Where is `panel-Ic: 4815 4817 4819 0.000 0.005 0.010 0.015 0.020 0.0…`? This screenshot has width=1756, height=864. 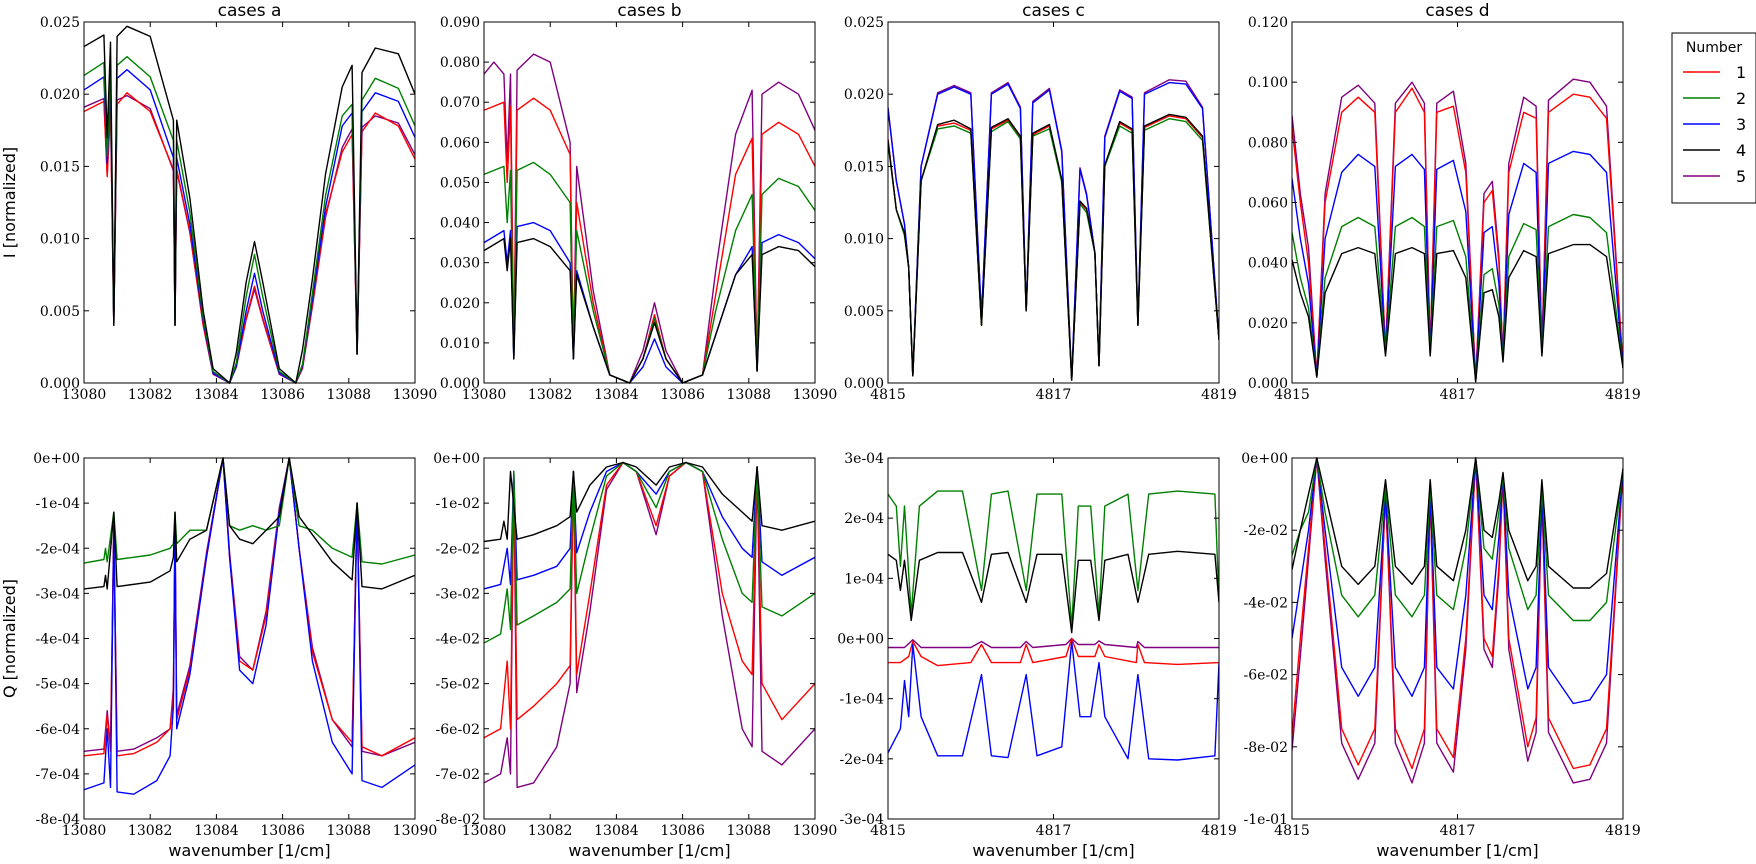 panel-Ic: 4815 4817 4819 0.000 0.005 0.010 0.015 0.020 0.0… is located at coordinates (1040, 202).